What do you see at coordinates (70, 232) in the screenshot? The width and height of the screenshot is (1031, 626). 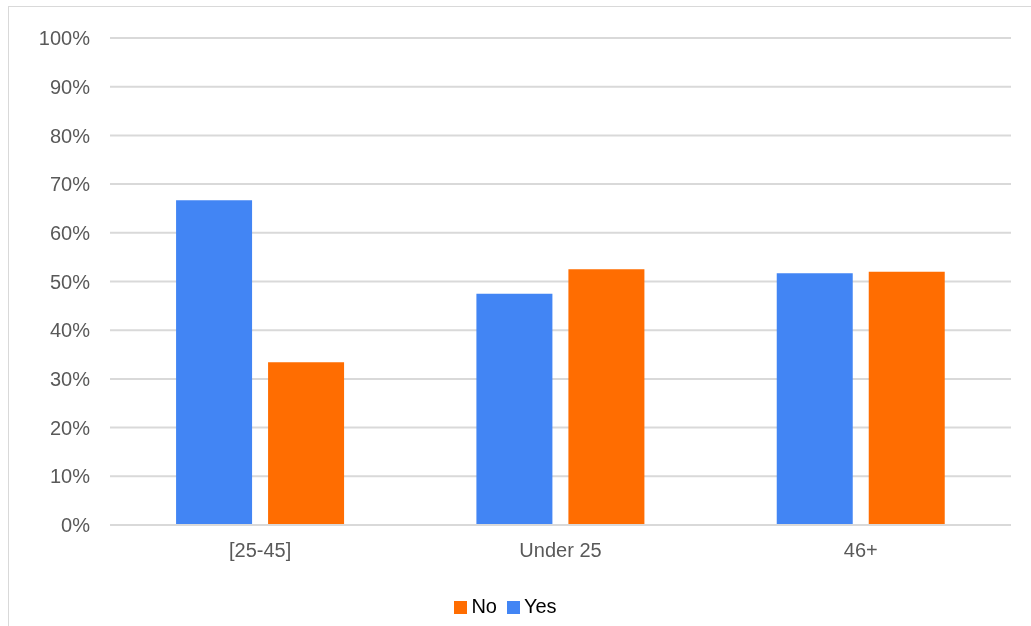 I see `y-tick-label: 60%` at bounding box center [70, 232].